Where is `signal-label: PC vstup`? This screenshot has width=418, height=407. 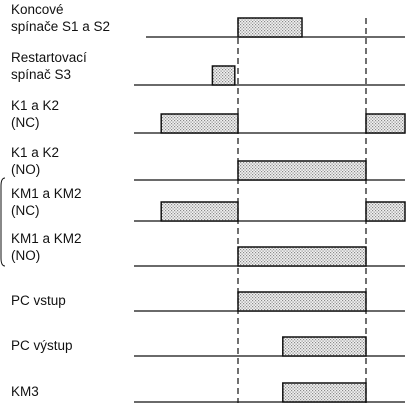
signal-label: PC vstup is located at coordinates (38, 300).